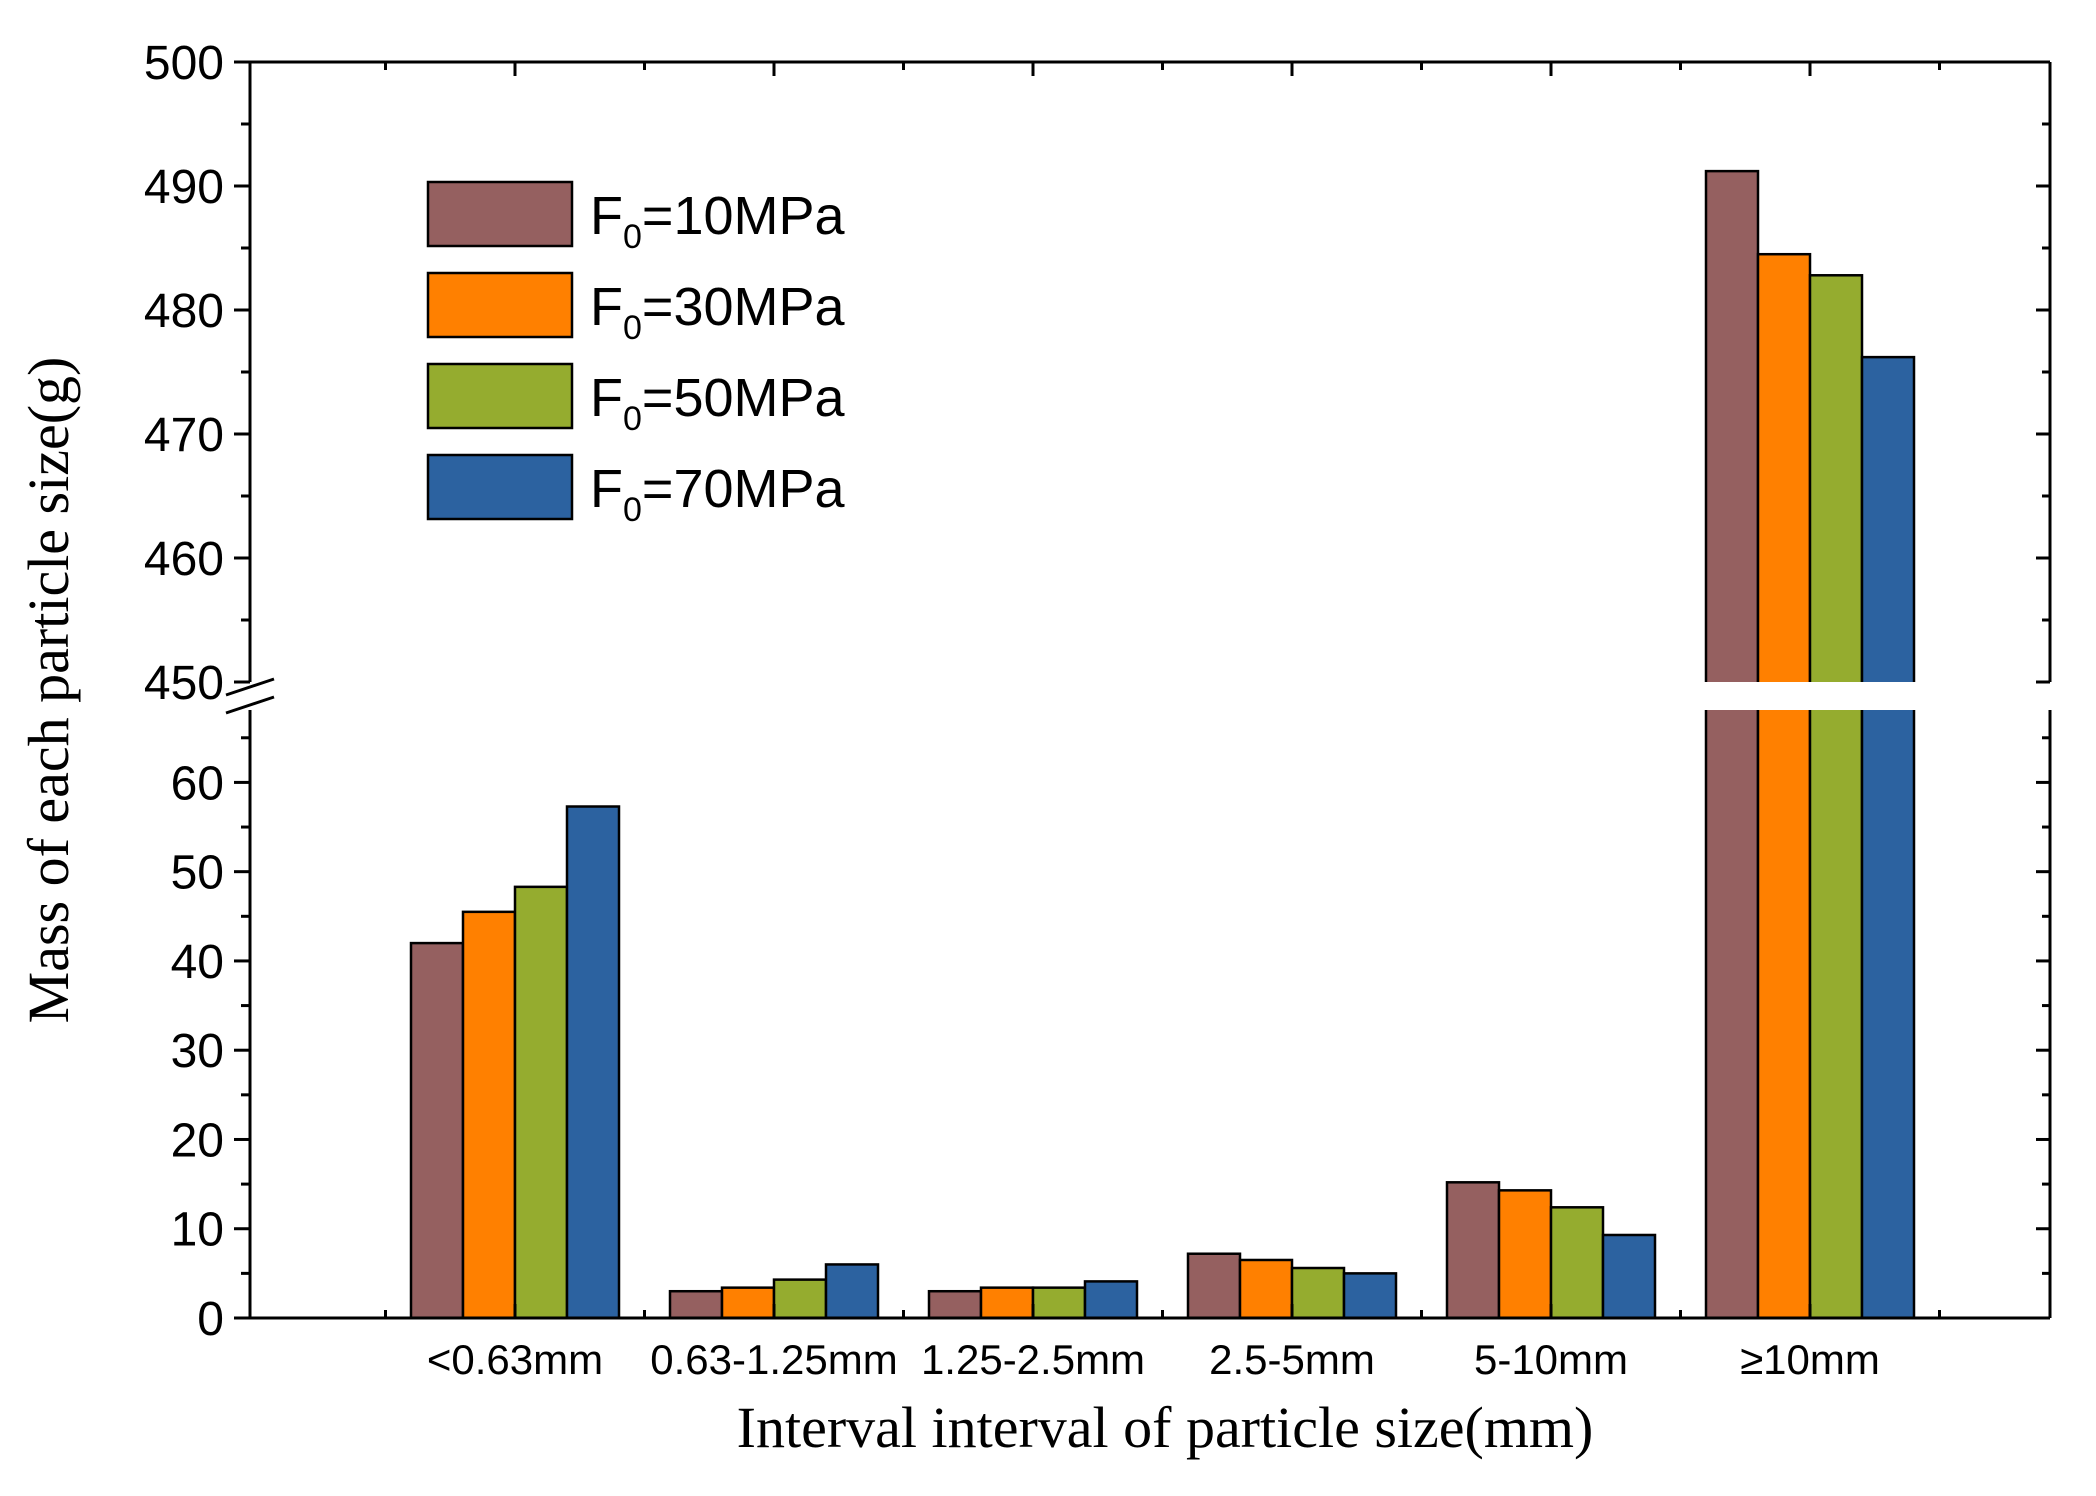 The width and height of the screenshot is (2096, 1496). Describe the element at coordinates (437, 1130) in the screenshot. I see `bar-F0=10MPa-<0.63mm` at that location.